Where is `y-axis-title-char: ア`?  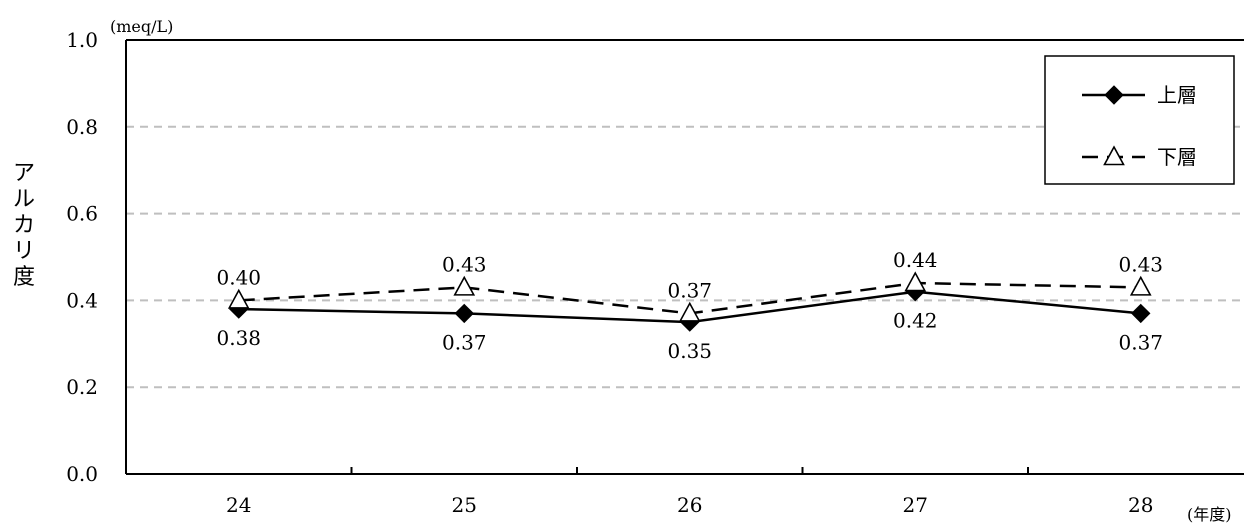 y-axis-title-char: ア is located at coordinates (24, 173).